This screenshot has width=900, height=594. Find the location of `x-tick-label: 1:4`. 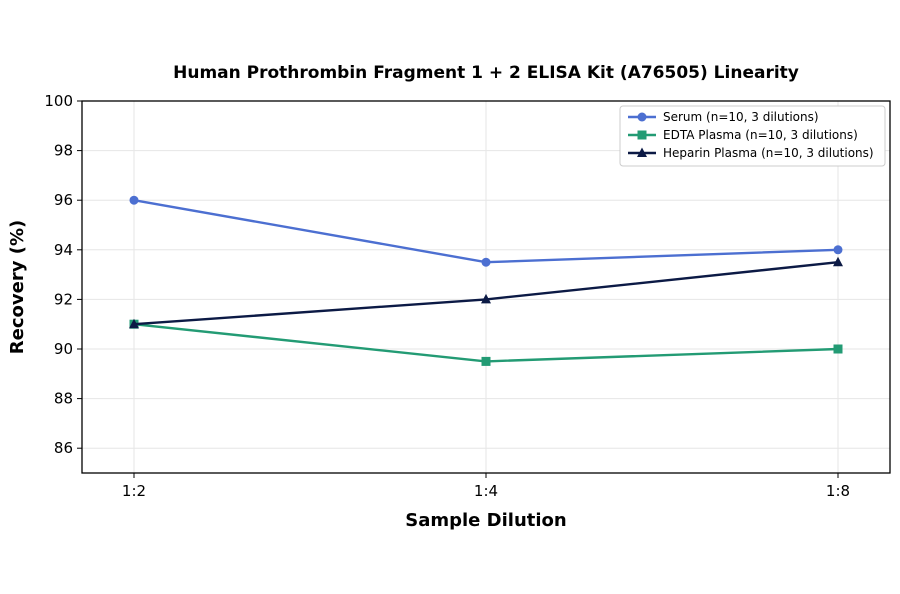

x-tick-label: 1:4 is located at coordinates (486, 491).